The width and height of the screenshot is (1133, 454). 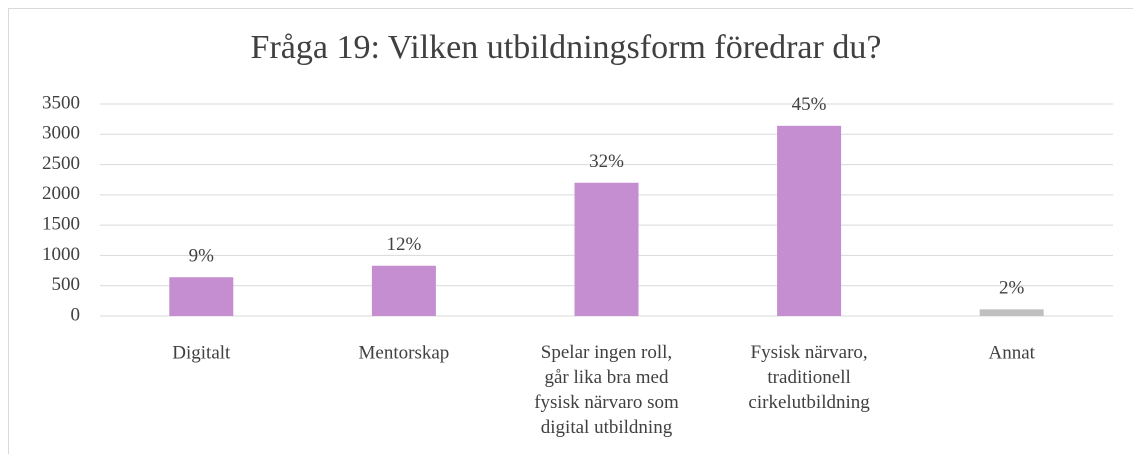 I want to click on data-label: 45%, so click(x=809, y=104).